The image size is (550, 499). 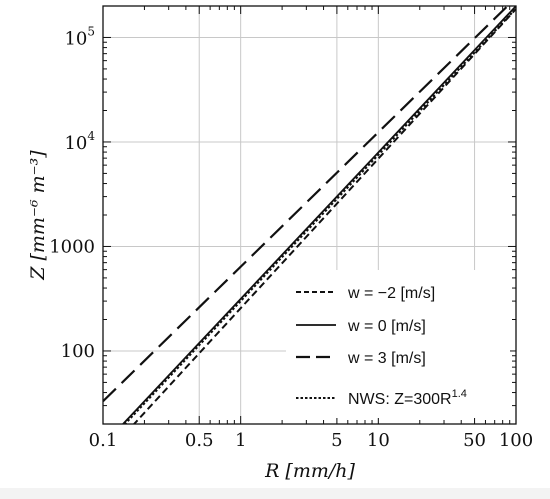 What do you see at coordinates (336, 440) in the screenshot?
I see `x-tick-label: 5` at bounding box center [336, 440].